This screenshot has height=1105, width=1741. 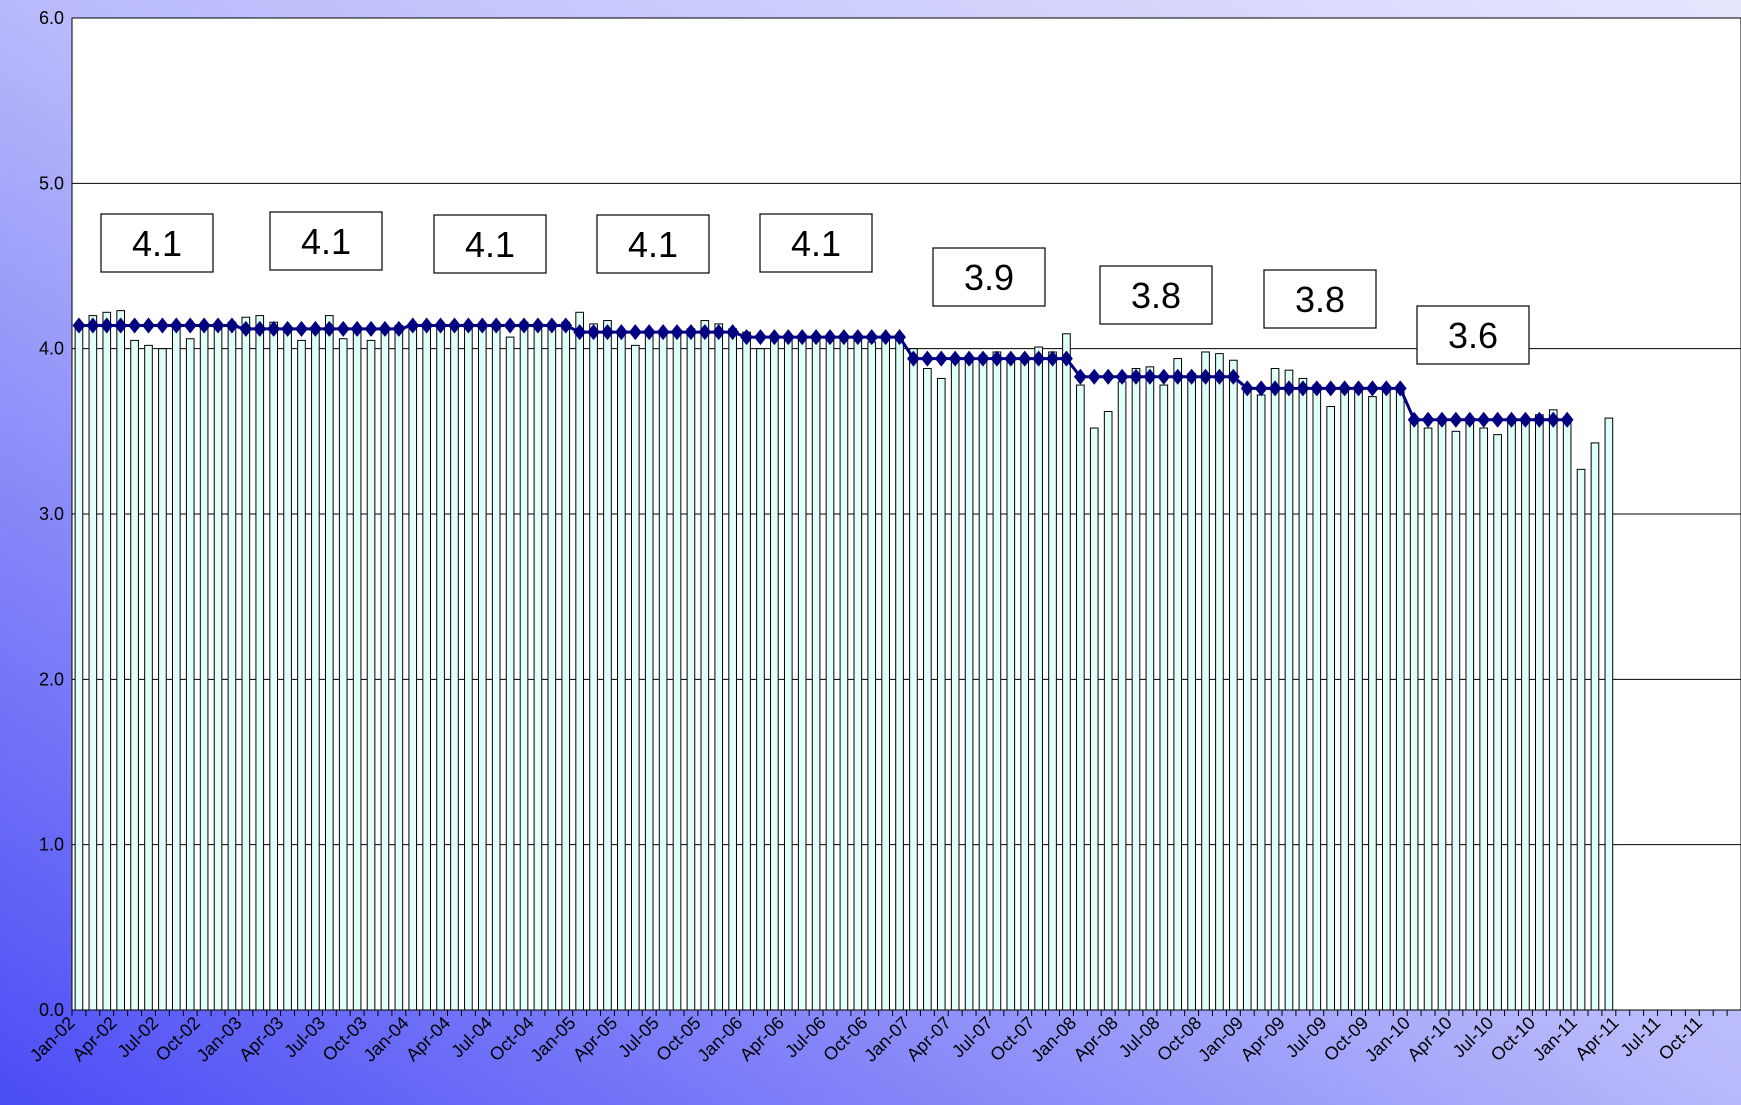 I want to click on y-tick-label: 1.0, so click(x=51, y=845).